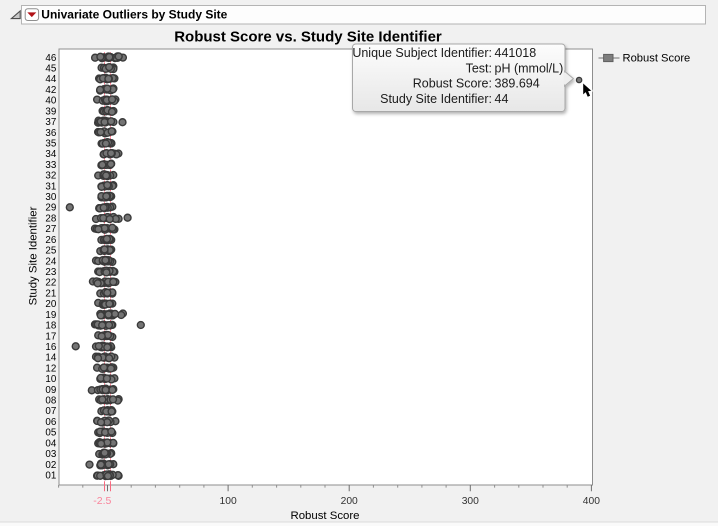 This screenshot has width=718, height=526. What do you see at coordinates (50, 165) in the screenshot?
I see `svg-text: 33` at bounding box center [50, 165].